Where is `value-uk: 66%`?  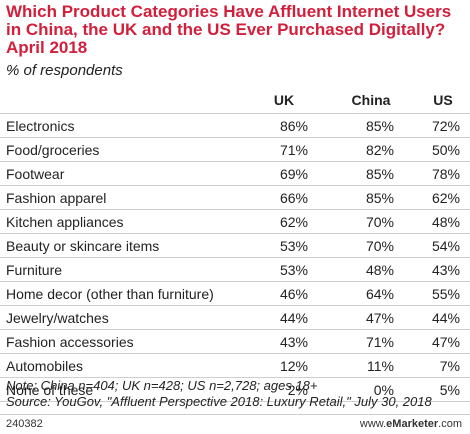 value-uk: 66% is located at coordinates (293, 198).